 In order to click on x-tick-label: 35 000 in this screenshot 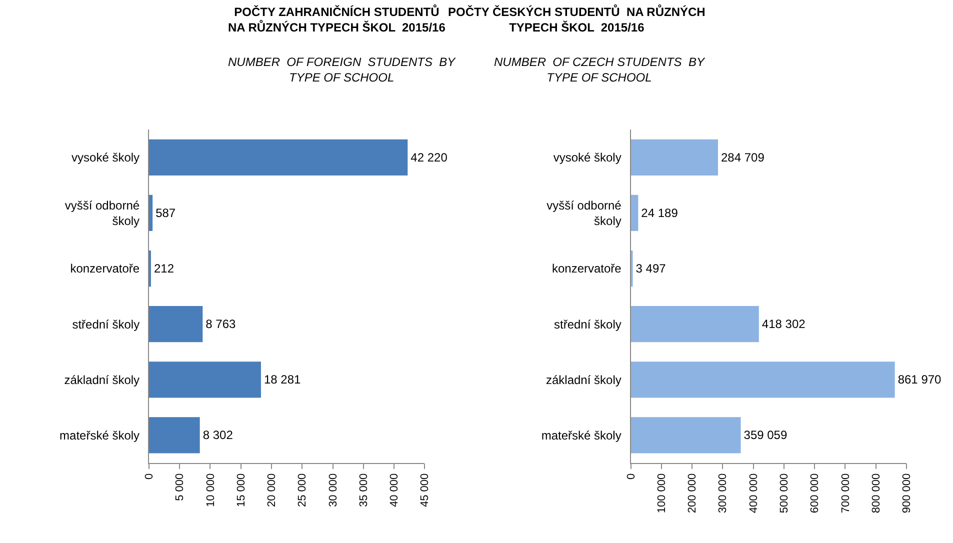, I will do `click(364, 490)`.